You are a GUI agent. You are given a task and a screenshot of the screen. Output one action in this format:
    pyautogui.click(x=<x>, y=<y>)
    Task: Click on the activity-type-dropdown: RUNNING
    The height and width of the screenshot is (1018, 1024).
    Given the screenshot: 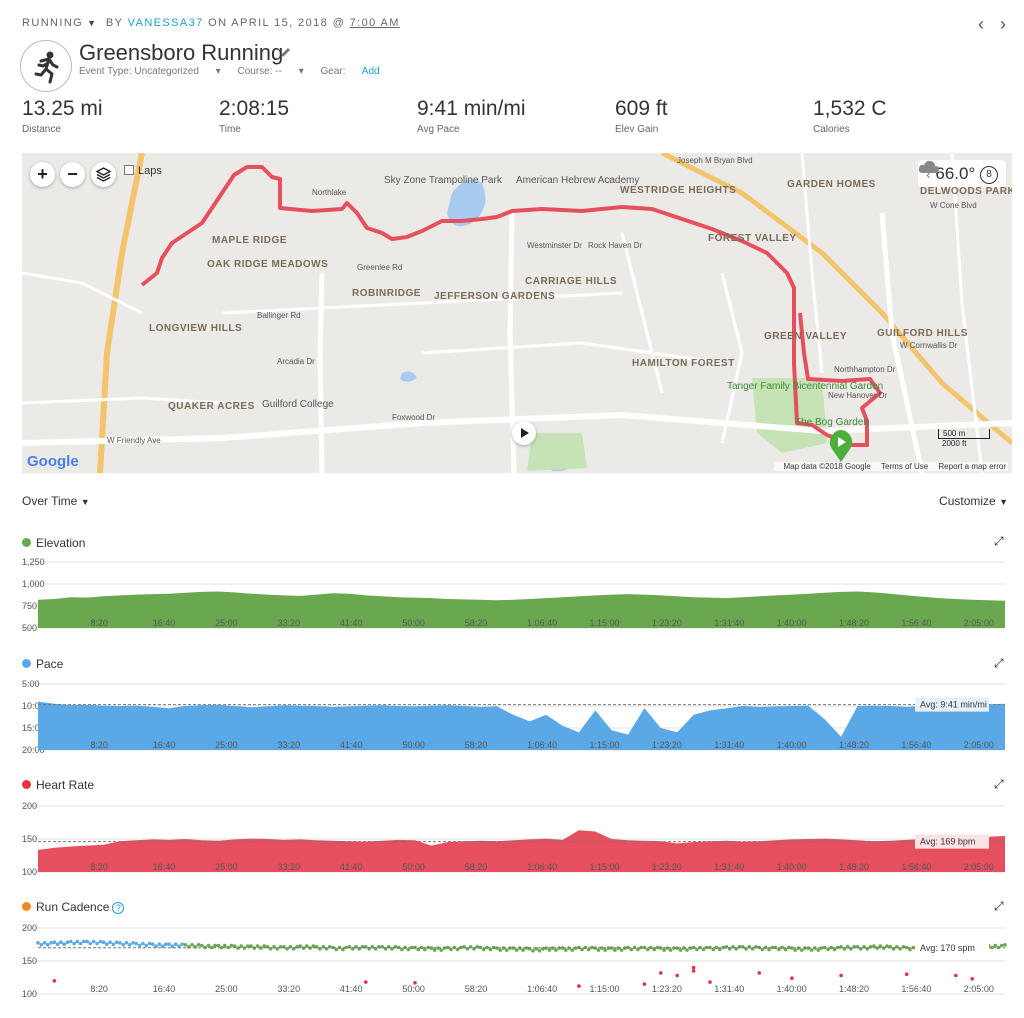 What is the action you would take?
    pyautogui.click(x=53, y=23)
    